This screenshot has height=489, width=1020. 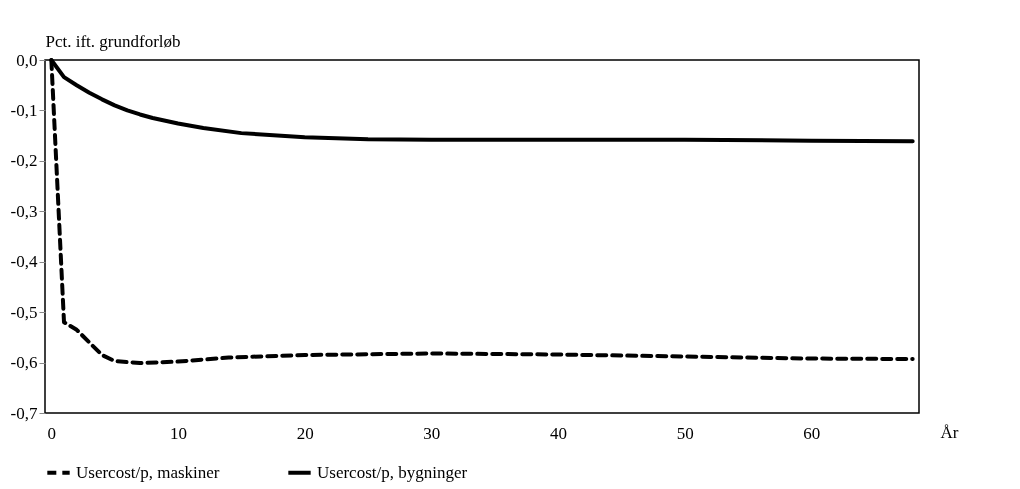 What do you see at coordinates (148, 472) in the screenshot?
I see `legend-label: Usercost/p, maskiner` at bounding box center [148, 472].